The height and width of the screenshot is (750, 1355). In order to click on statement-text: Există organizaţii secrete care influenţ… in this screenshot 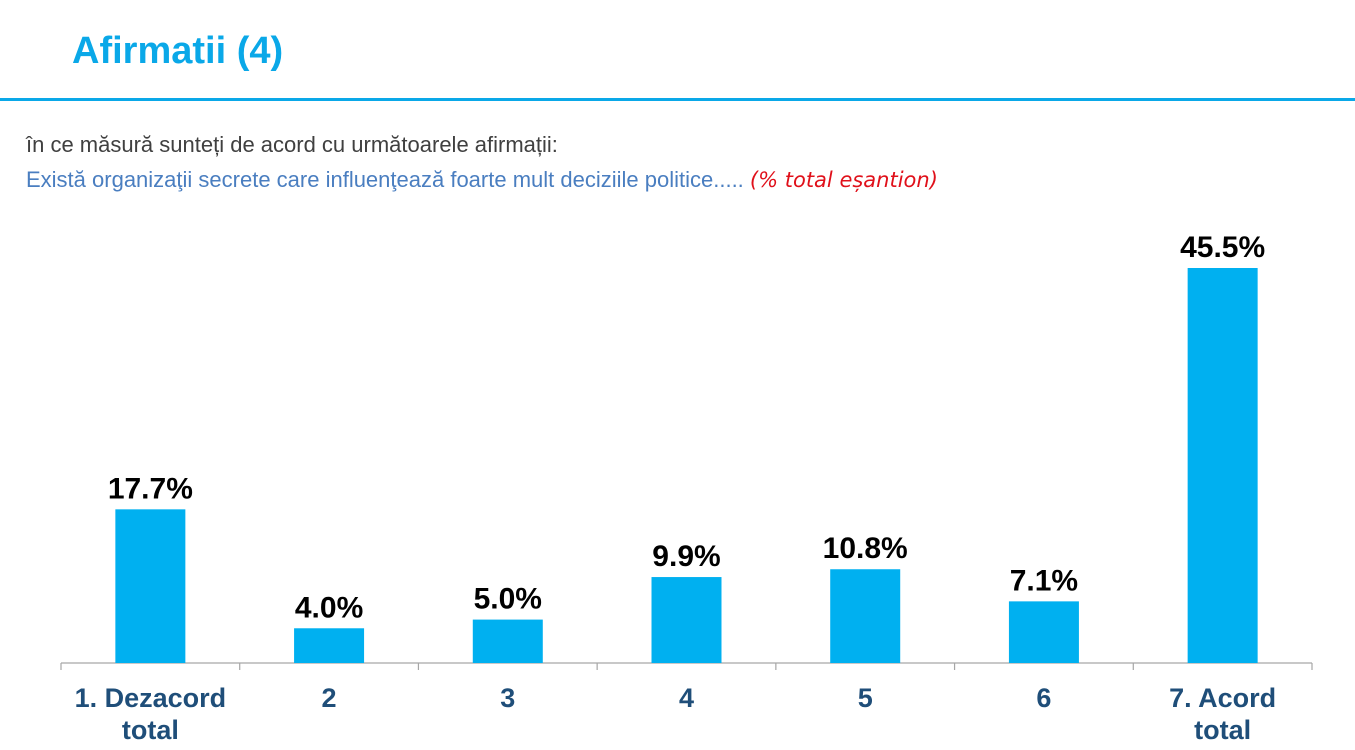, I will do `click(385, 179)`.